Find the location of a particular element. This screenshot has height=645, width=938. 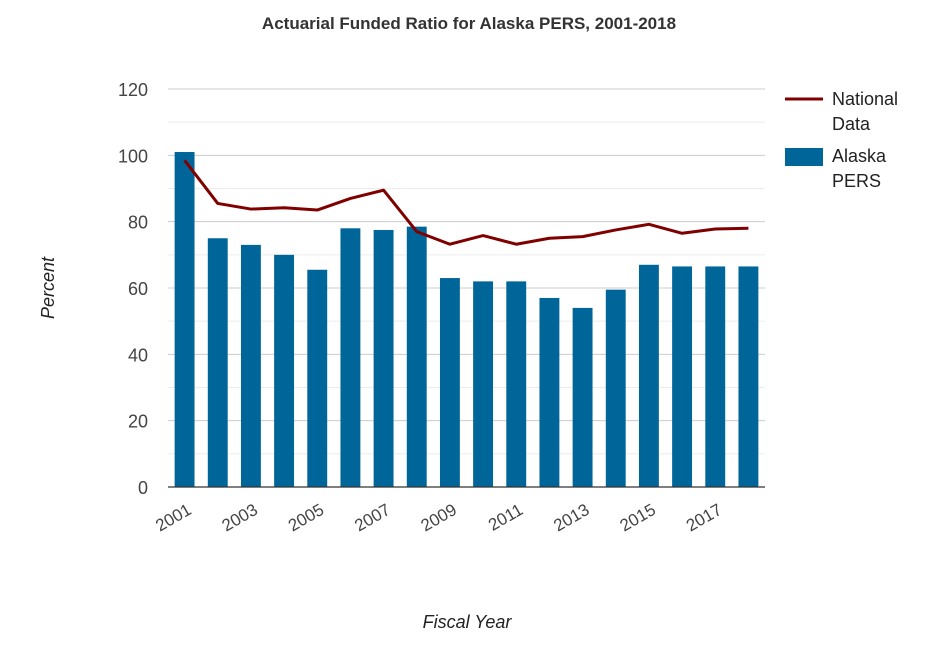

bar-2003 is located at coordinates (250, 365).